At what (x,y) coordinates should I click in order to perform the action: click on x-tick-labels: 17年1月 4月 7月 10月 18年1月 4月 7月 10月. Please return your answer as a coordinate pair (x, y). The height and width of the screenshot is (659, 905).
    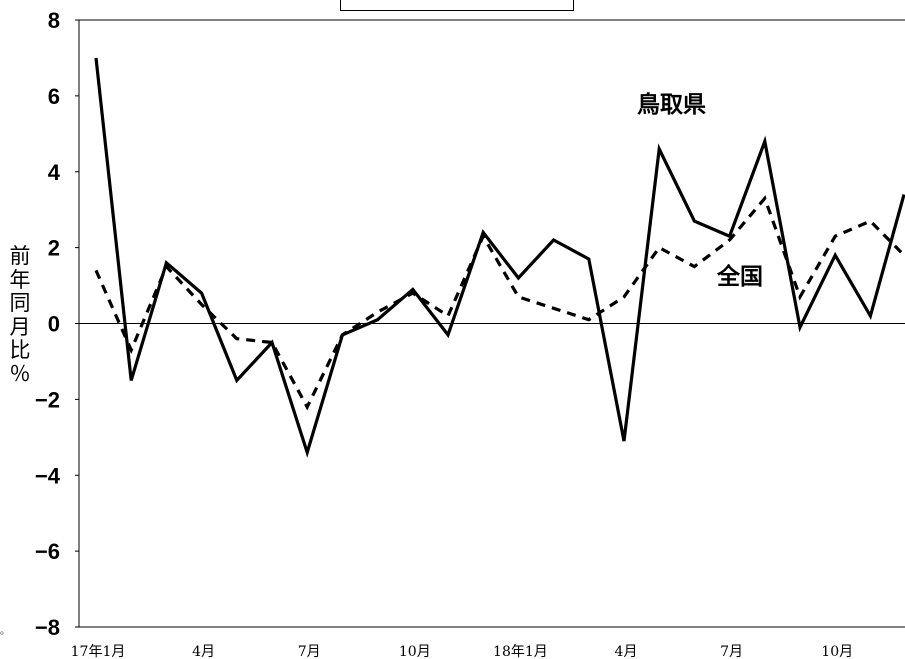
    Looking at the image, I should click on (462, 651).